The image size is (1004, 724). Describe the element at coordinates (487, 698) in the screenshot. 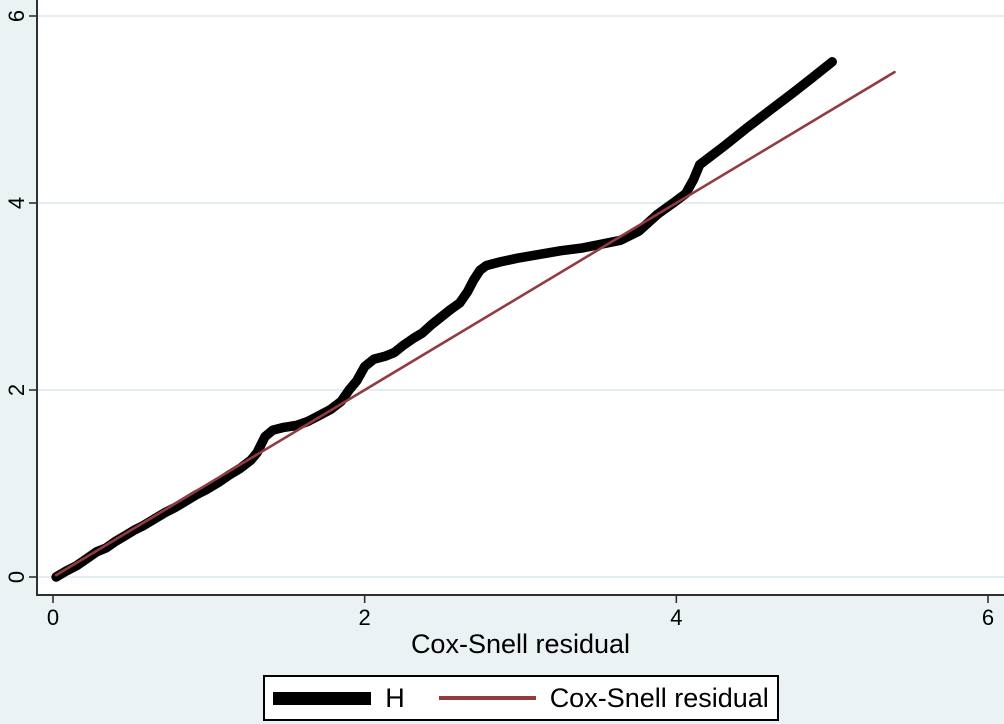

I see `legend-swatch-reference-line` at that location.